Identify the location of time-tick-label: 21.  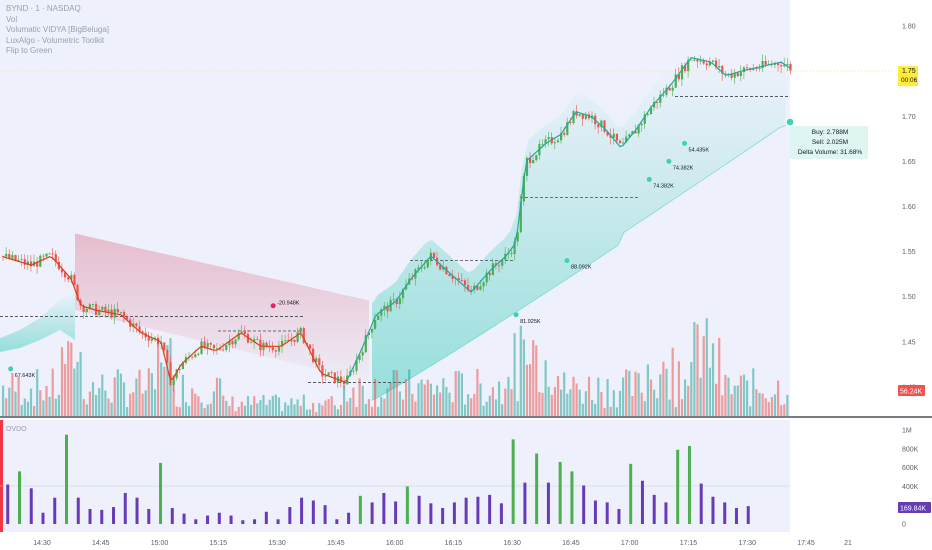
(848, 543).